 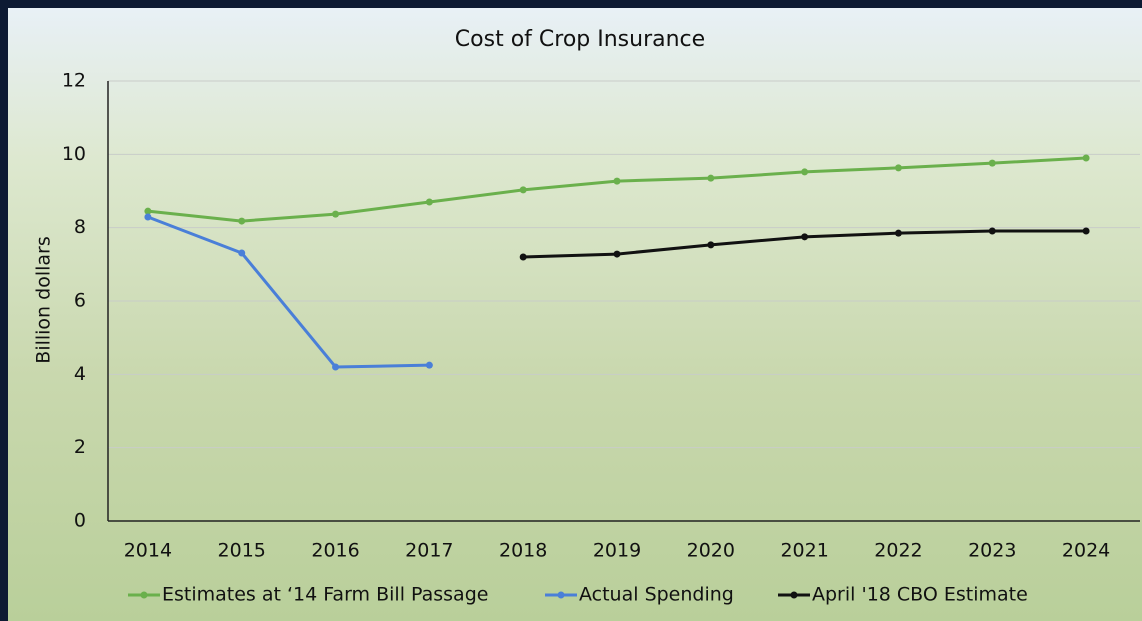 I want to click on y-tick-label: 0, so click(x=80, y=521).